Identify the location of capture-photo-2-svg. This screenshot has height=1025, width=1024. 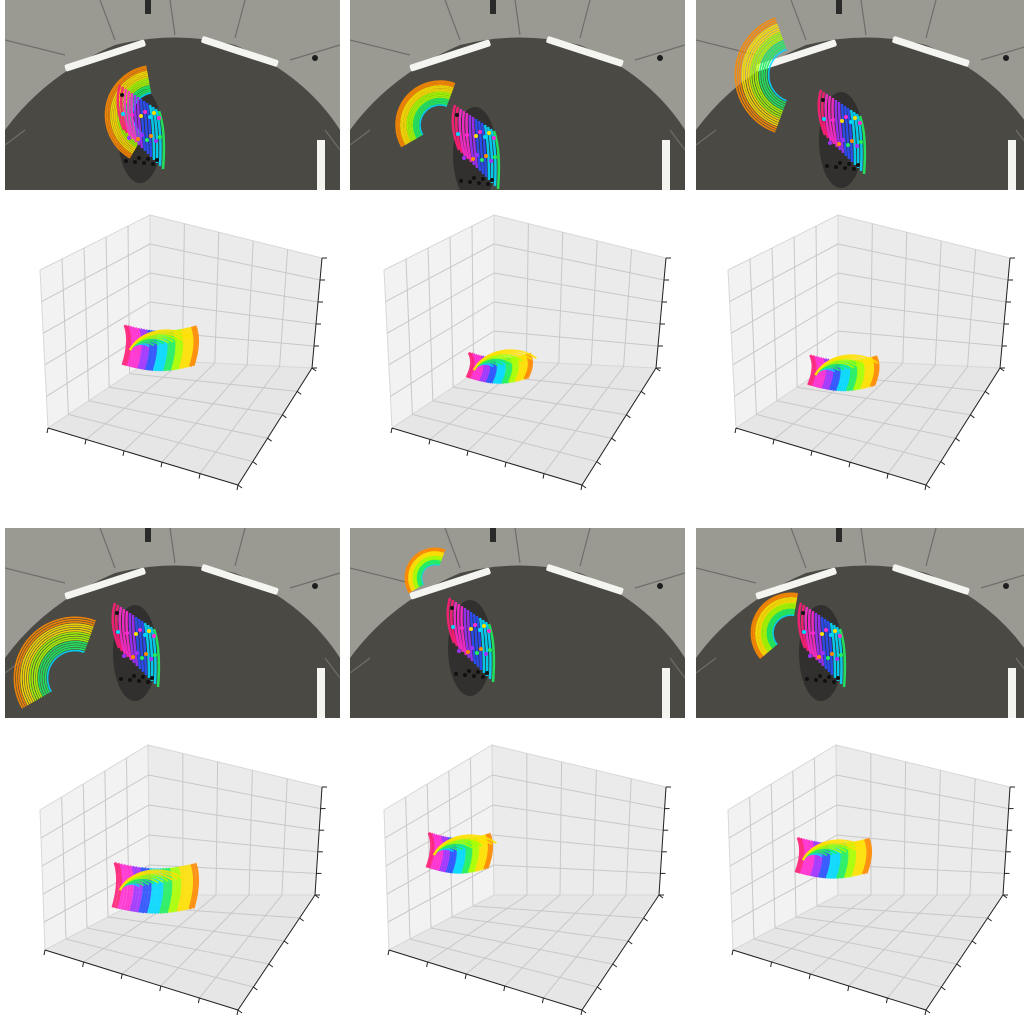
(517, 95).